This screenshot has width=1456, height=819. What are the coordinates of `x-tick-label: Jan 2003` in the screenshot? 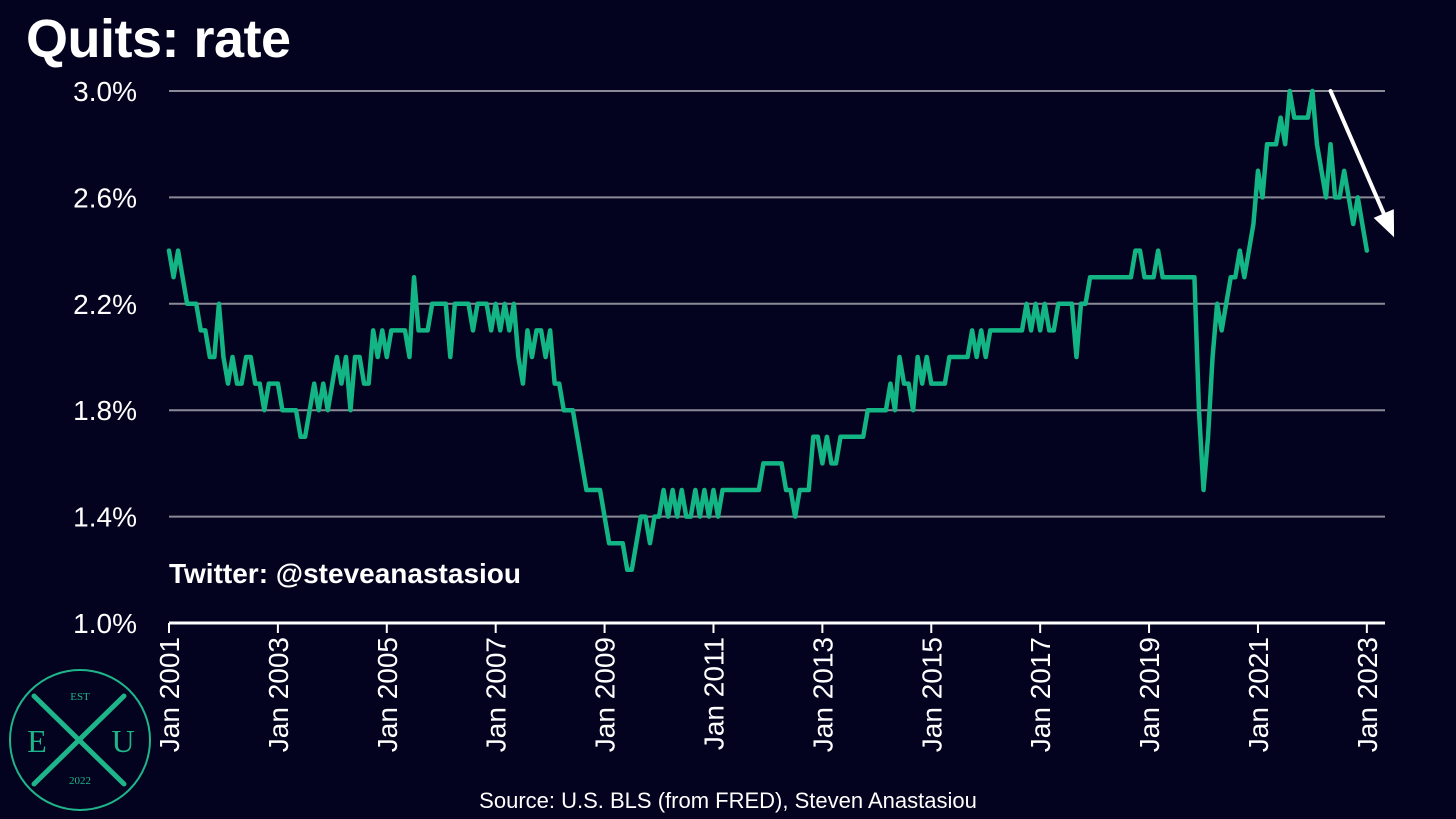 It's located at (278, 694).